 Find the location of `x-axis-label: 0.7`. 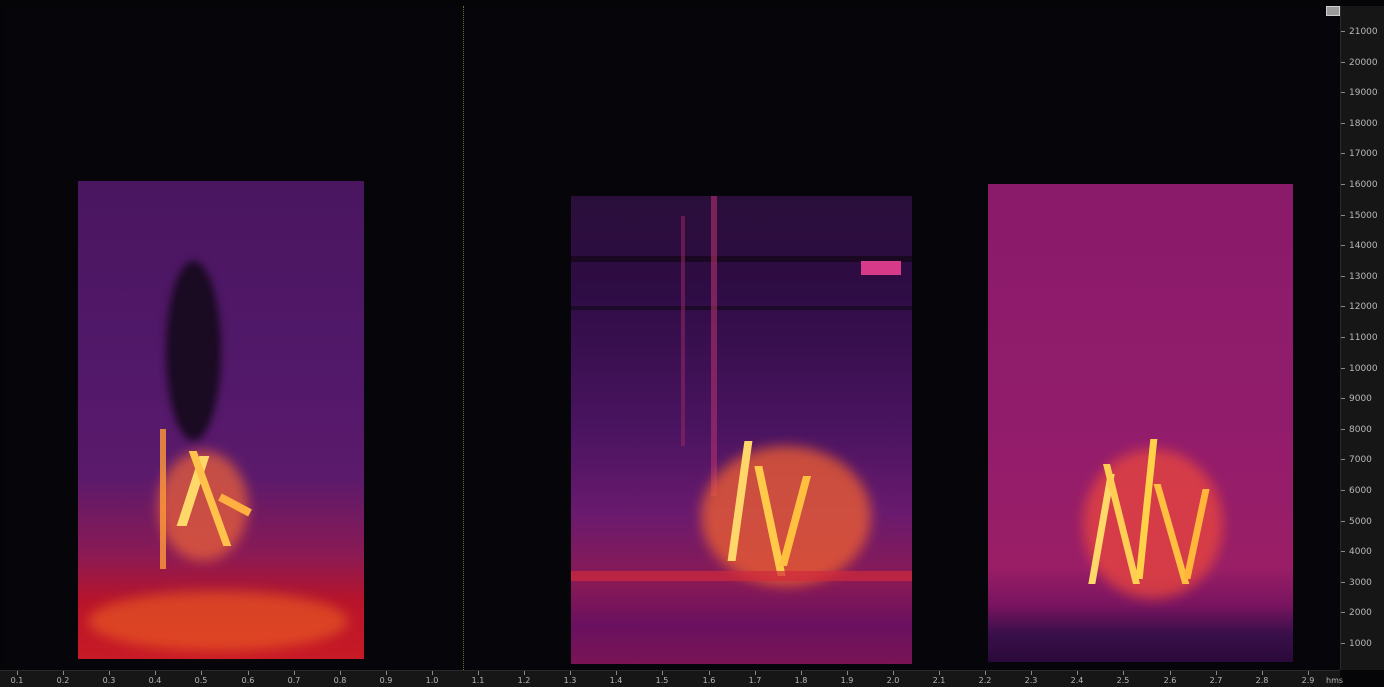

x-axis-label: 0.7 is located at coordinates (294, 680).